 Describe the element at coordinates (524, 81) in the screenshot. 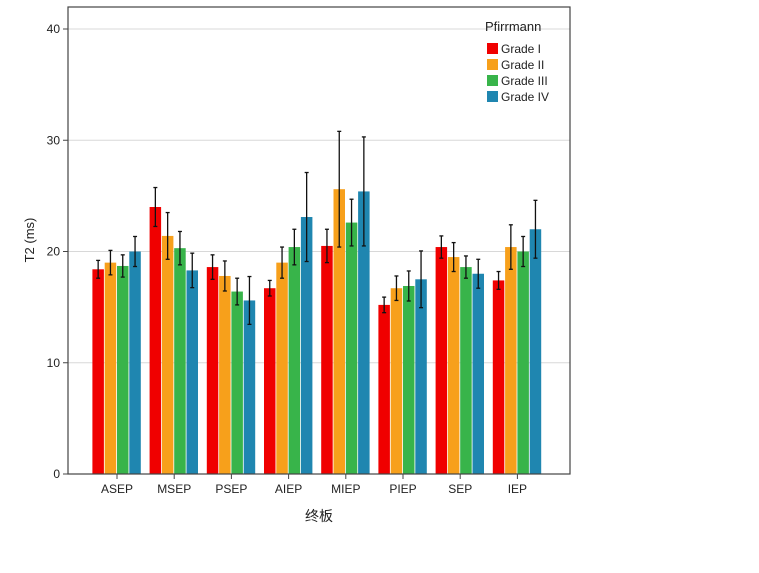

I see `legend-label: Grade III` at that location.